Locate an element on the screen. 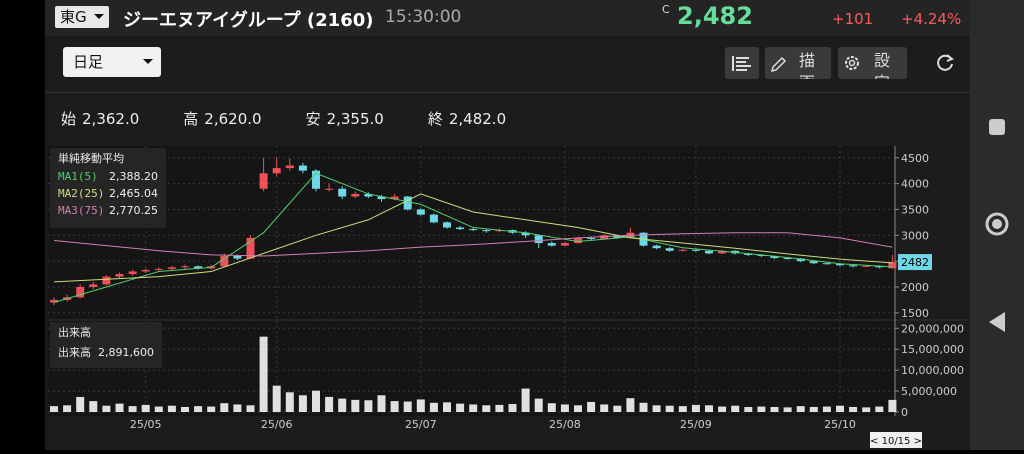  y-tick-label: 0 is located at coordinates (904, 412).